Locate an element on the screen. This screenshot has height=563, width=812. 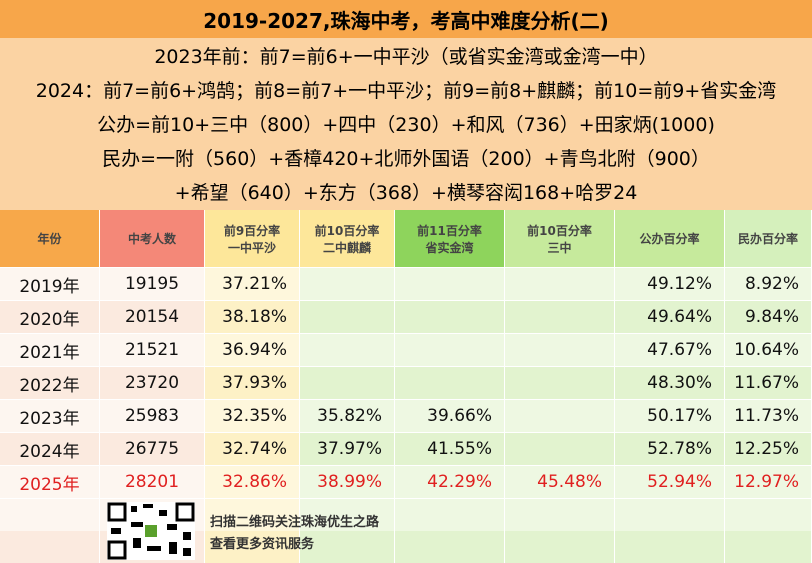
table-cell: 26775 is located at coordinates (152, 449).